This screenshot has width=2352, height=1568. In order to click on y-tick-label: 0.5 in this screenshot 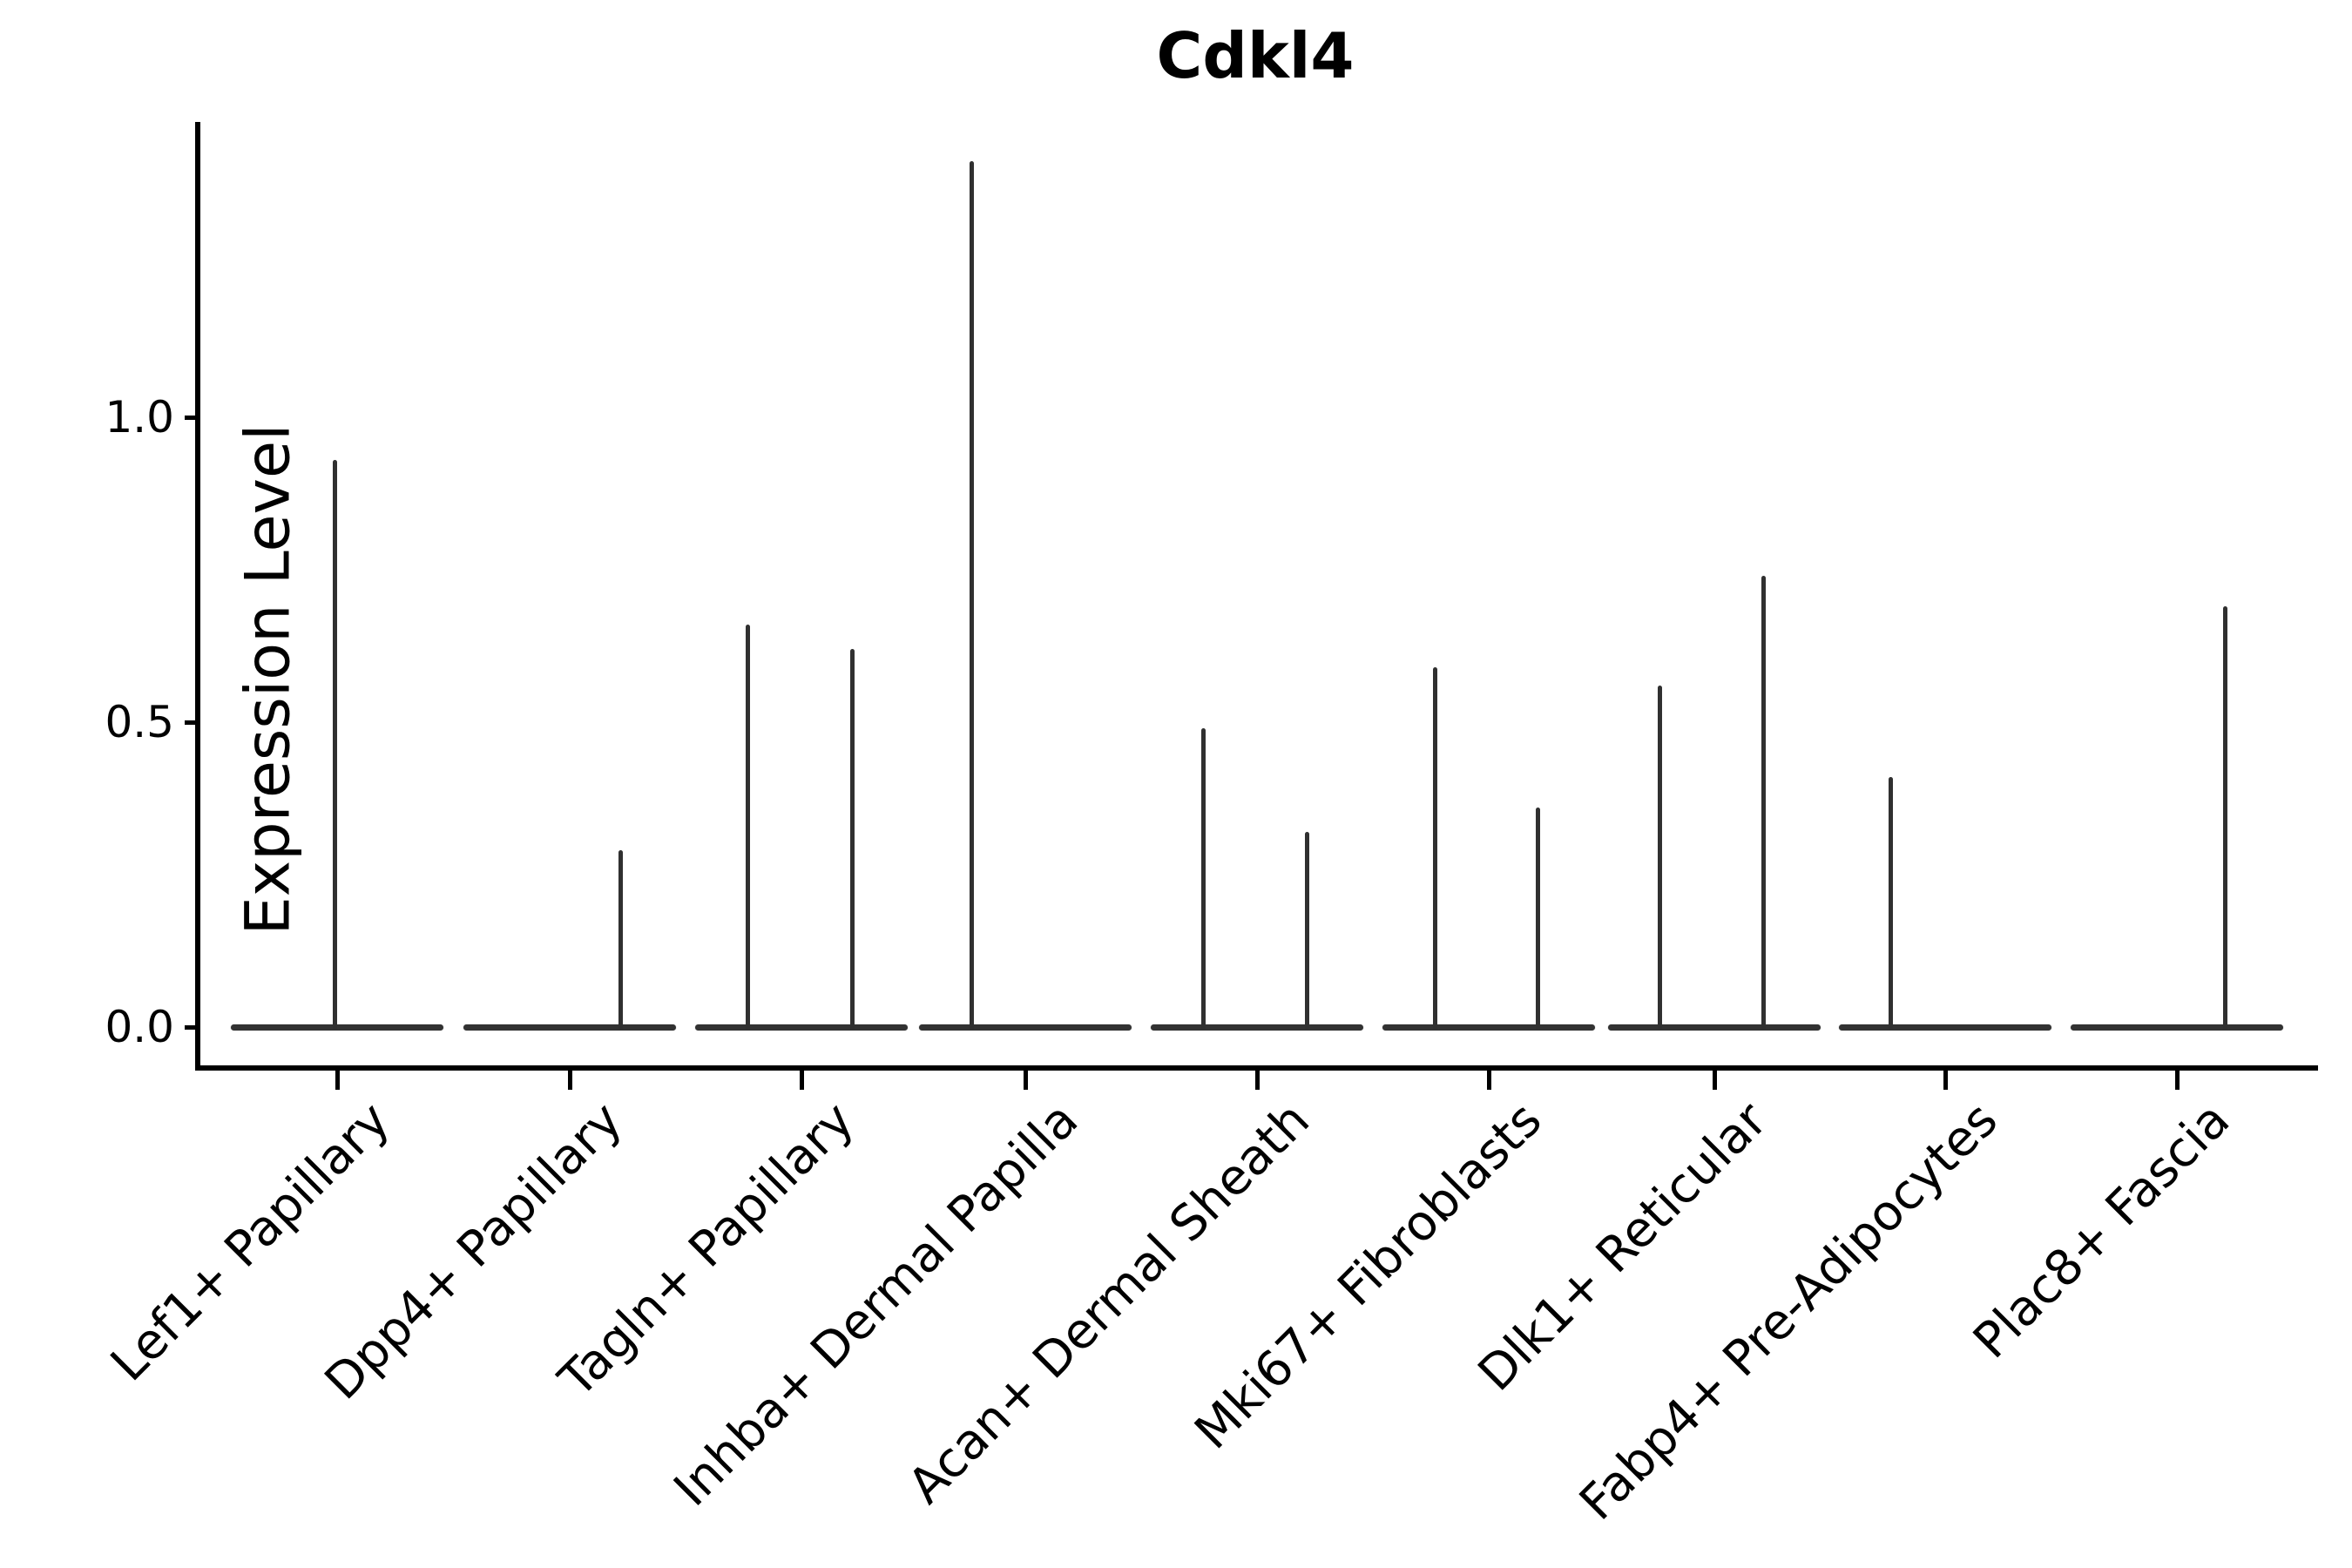, I will do `click(139, 722)`.